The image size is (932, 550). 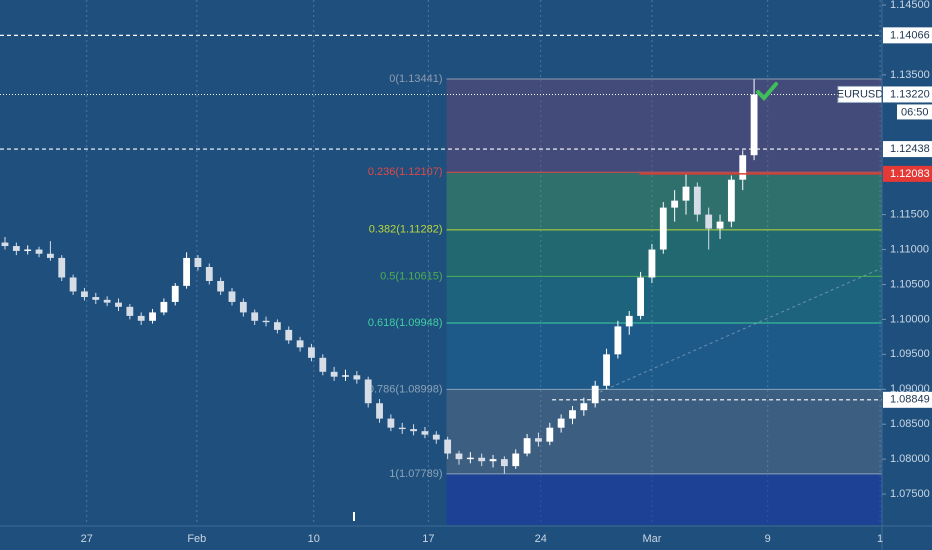 What do you see at coordinates (880, 539) in the screenshot?
I see `x-tick-label: 1` at bounding box center [880, 539].